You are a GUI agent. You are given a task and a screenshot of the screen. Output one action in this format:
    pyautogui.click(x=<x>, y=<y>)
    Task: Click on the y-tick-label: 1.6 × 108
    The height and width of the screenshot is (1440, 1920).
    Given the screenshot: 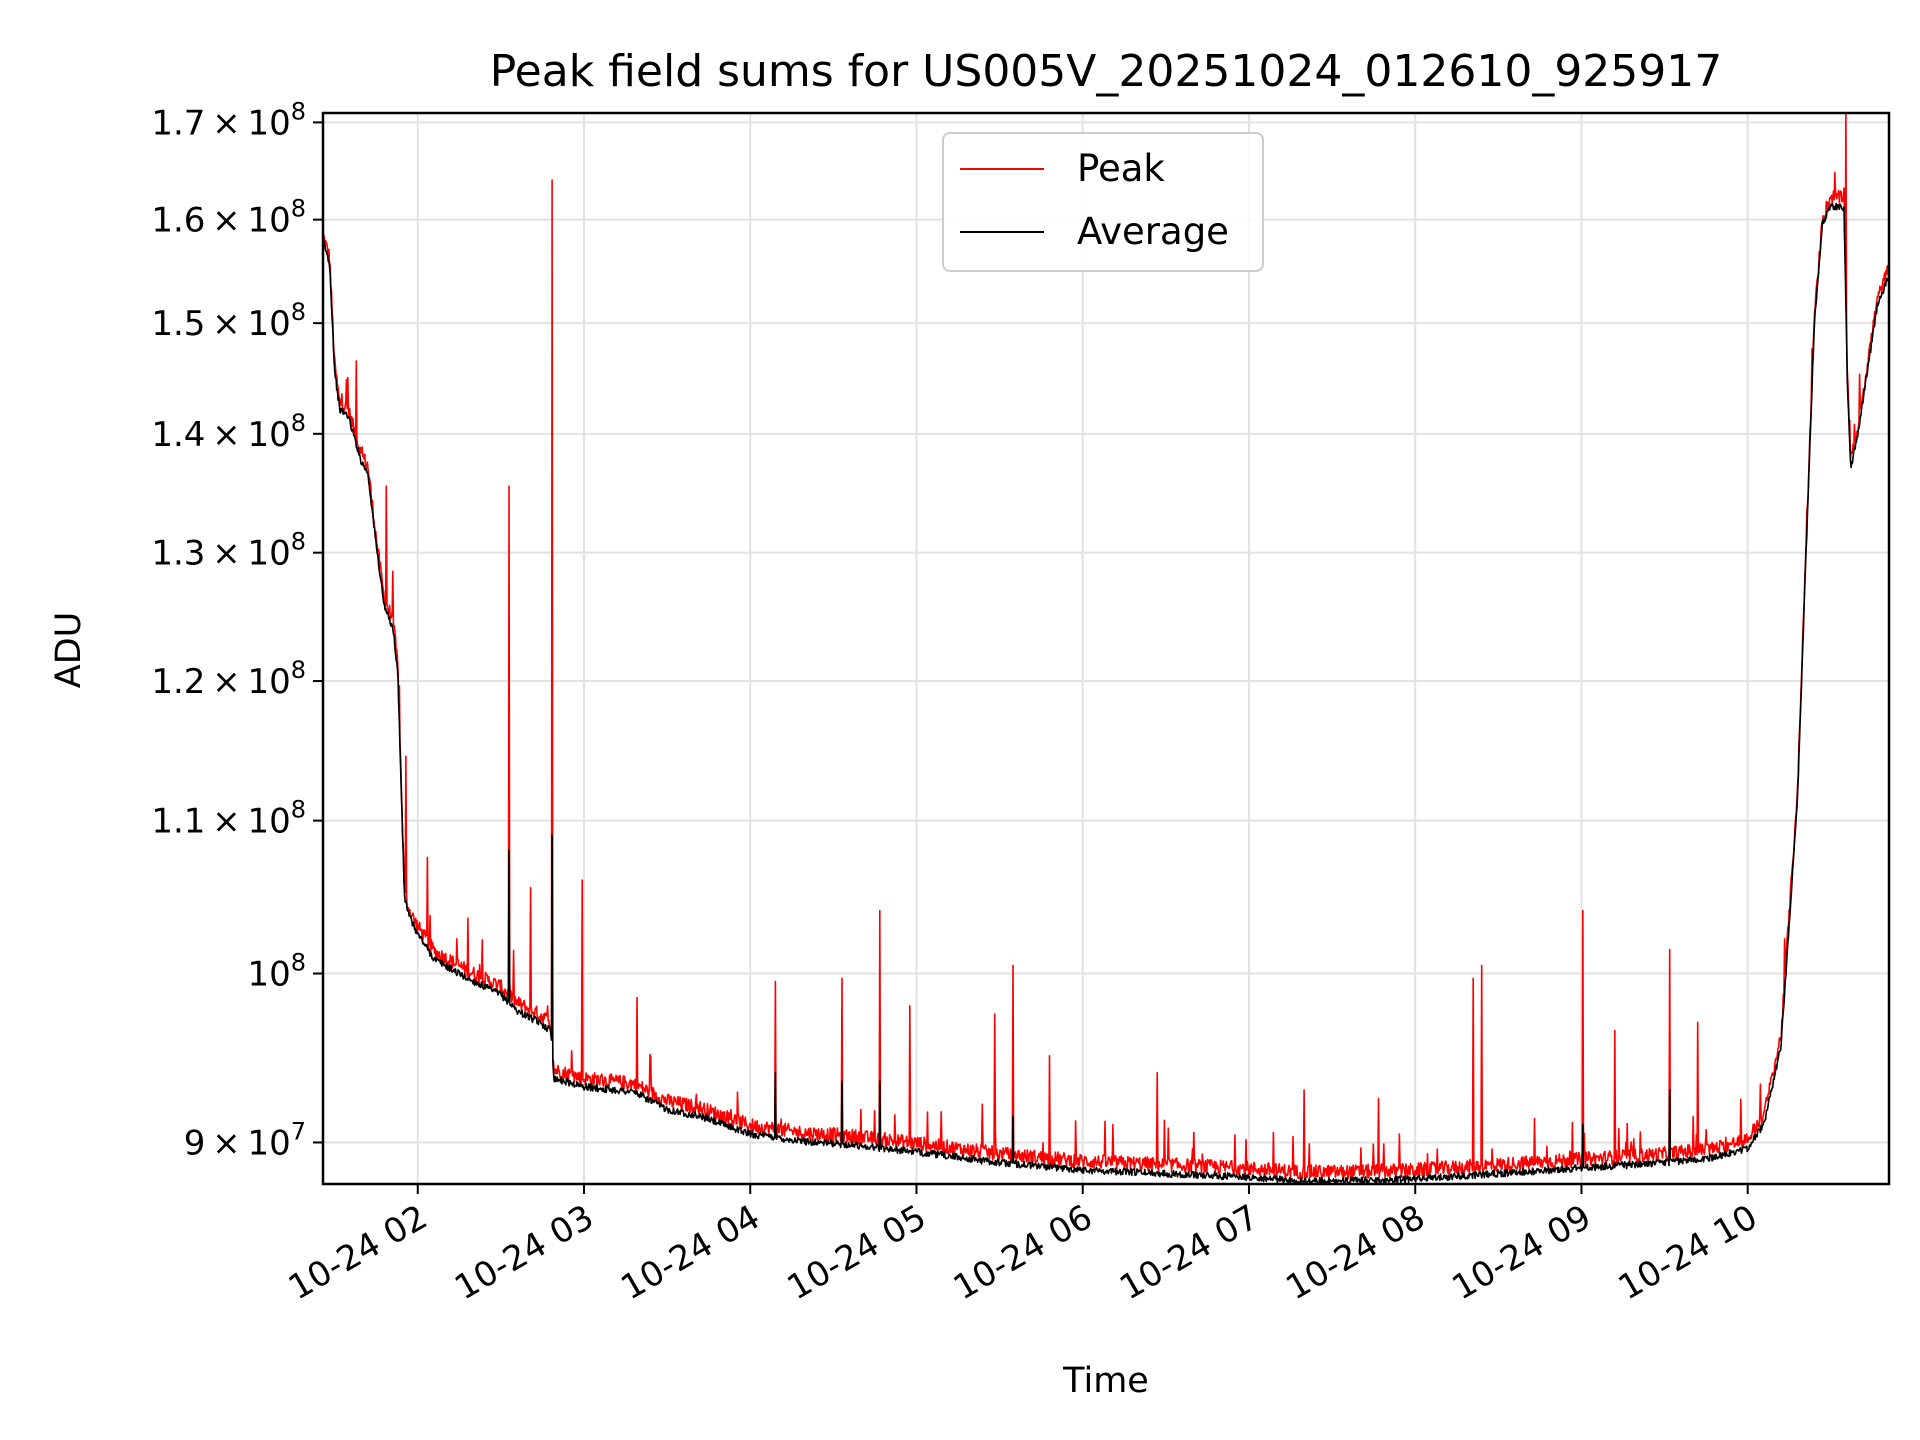 What is the action you would take?
    pyautogui.click(x=228, y=218)
    